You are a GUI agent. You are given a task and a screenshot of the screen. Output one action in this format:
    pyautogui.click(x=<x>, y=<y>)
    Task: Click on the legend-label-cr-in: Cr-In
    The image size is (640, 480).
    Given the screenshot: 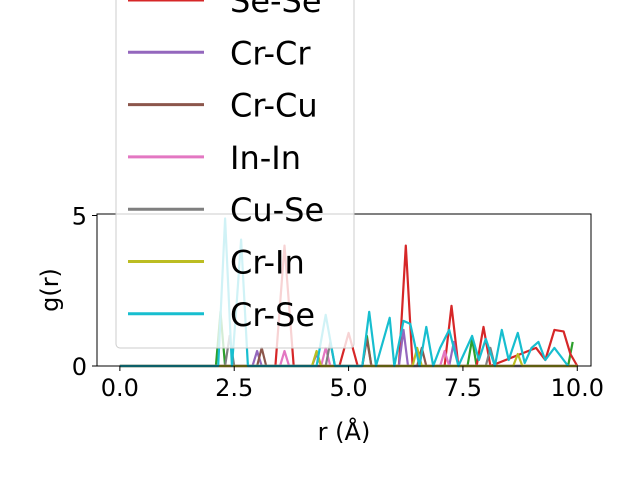 What is the action you would take?
    pyautogui.click(x=267, y=263)
    